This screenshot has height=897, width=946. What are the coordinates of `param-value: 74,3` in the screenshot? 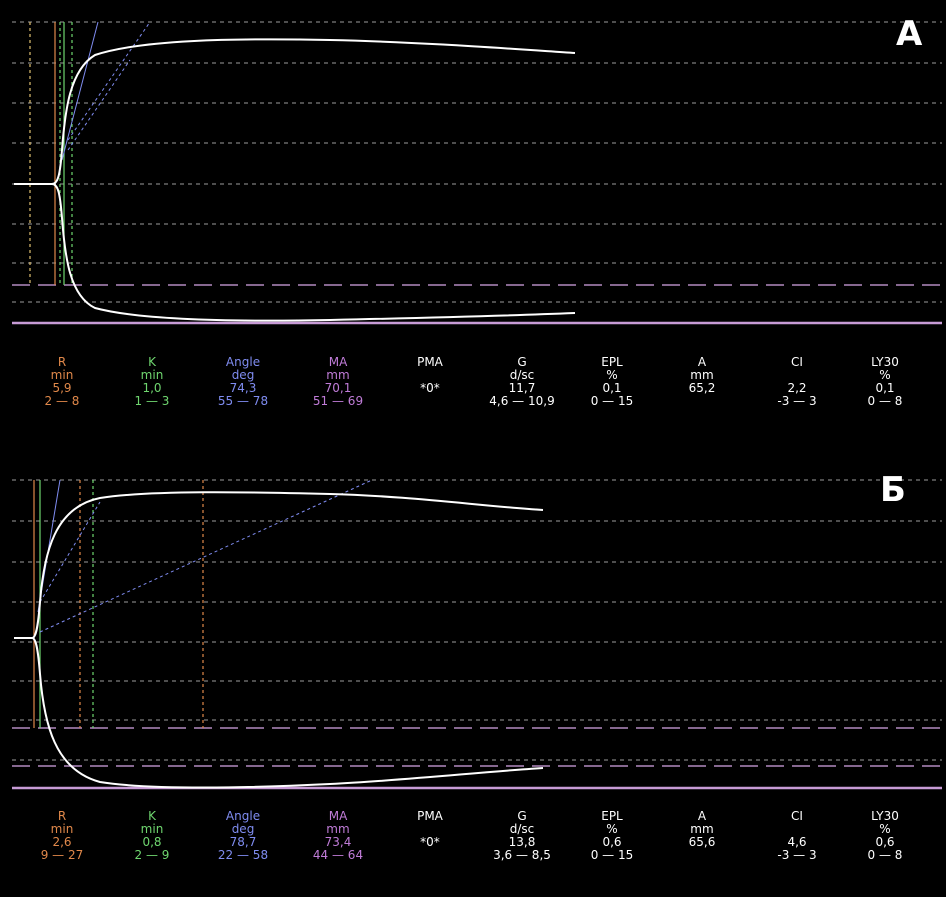 It's located at (243, 388).